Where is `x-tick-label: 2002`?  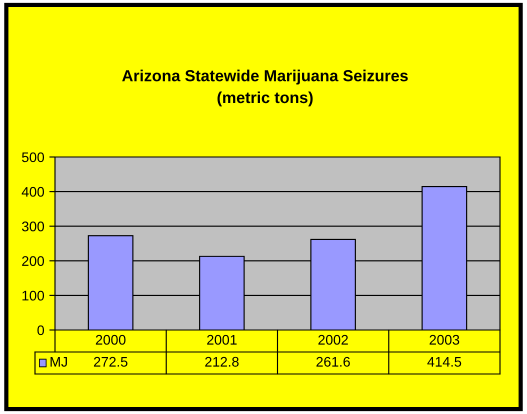 x-tick-label: 2002 is located at coordinates (333, 339).